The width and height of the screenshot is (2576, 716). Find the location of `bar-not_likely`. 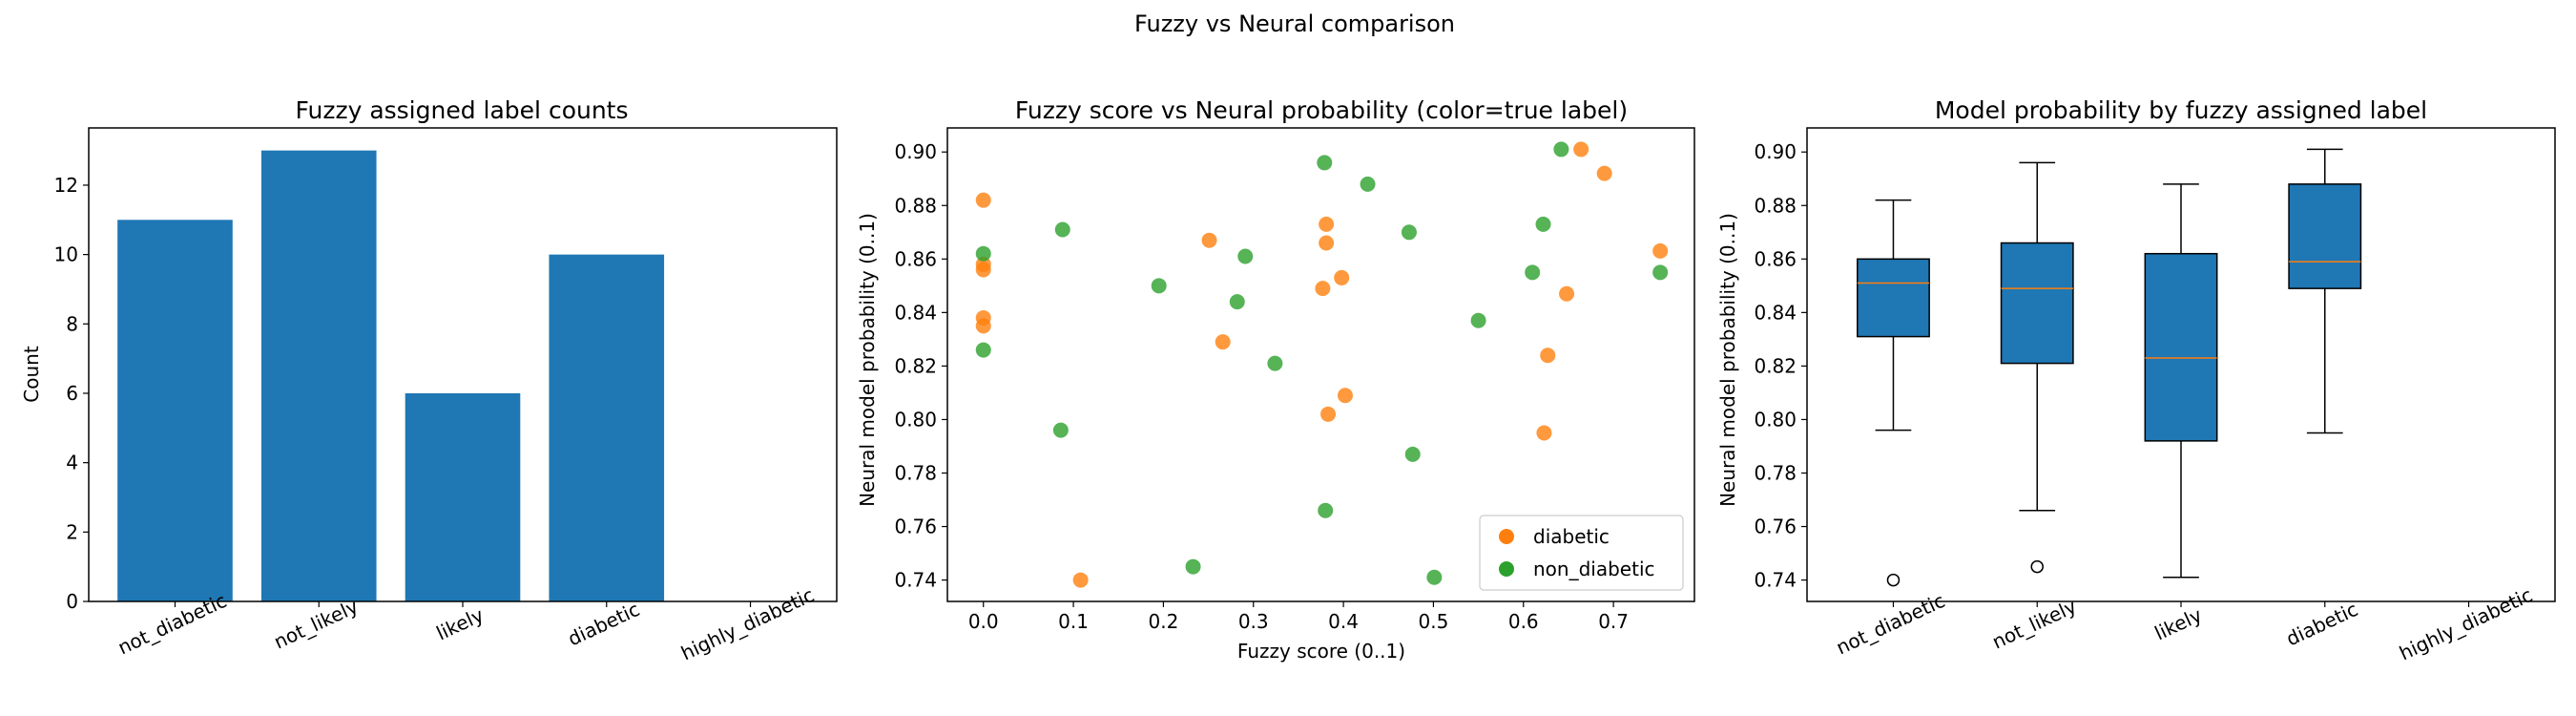

bar-not_likely is located at coordinates (318, 375).